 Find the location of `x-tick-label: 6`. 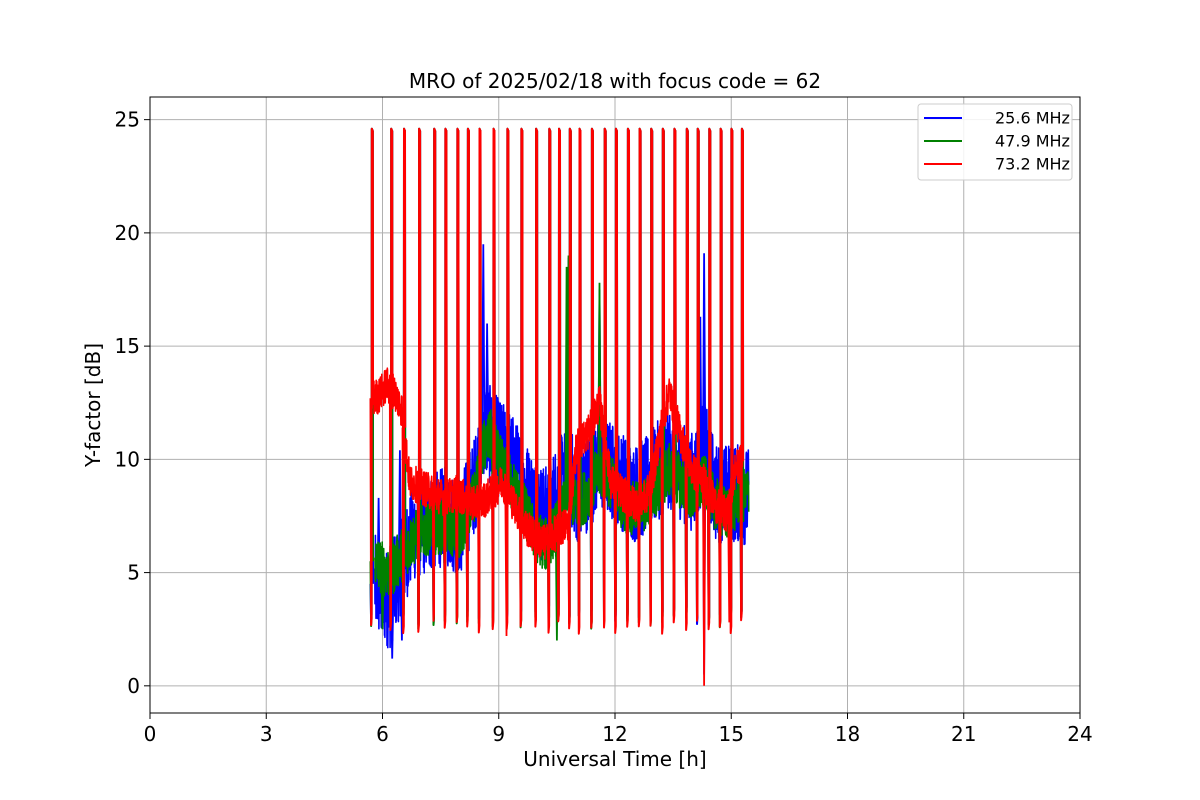

x-tick-label: 6 is located at coordinates (382, 734).